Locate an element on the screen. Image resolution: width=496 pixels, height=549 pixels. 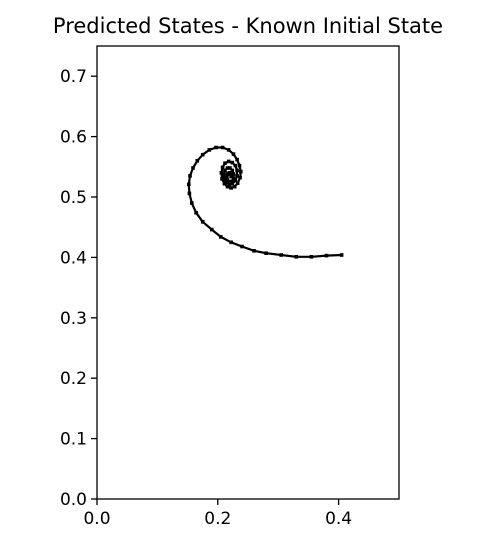
x-tick-label: 0.0 is located at coordinates (96, 519).